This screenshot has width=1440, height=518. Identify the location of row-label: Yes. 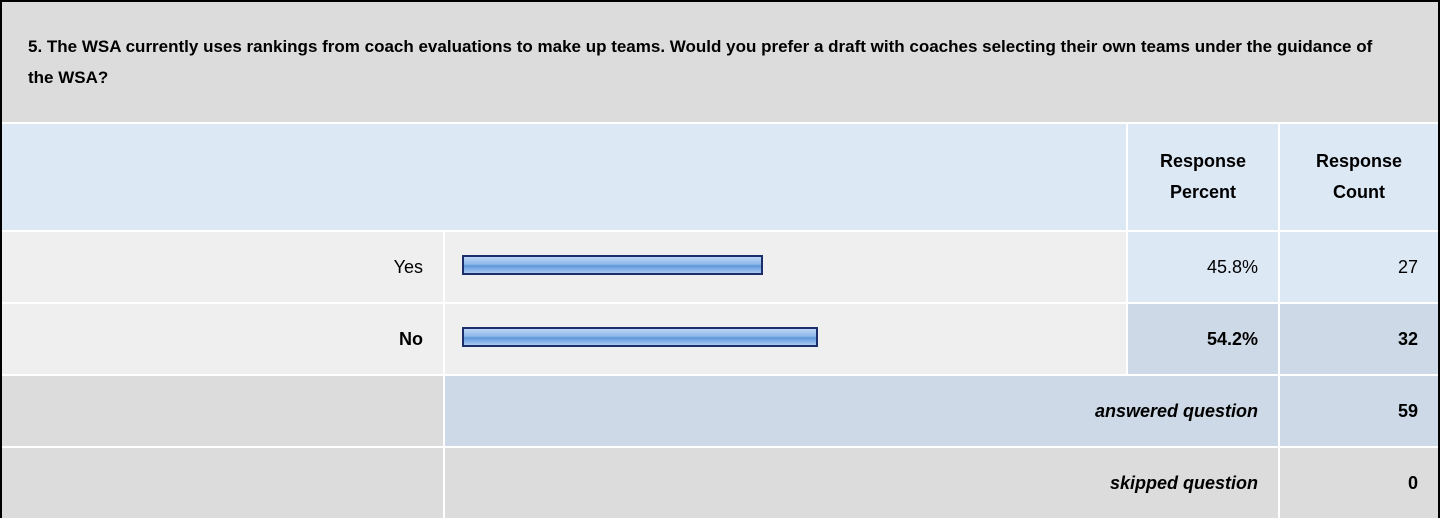
(222, 267).